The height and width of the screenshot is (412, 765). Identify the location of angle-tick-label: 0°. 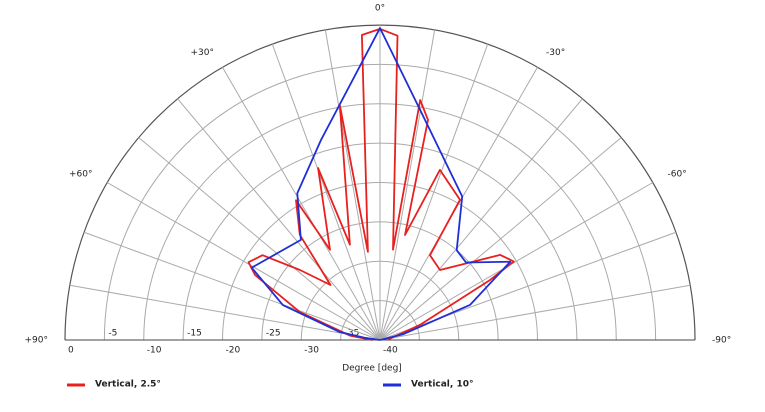
(380, 9).